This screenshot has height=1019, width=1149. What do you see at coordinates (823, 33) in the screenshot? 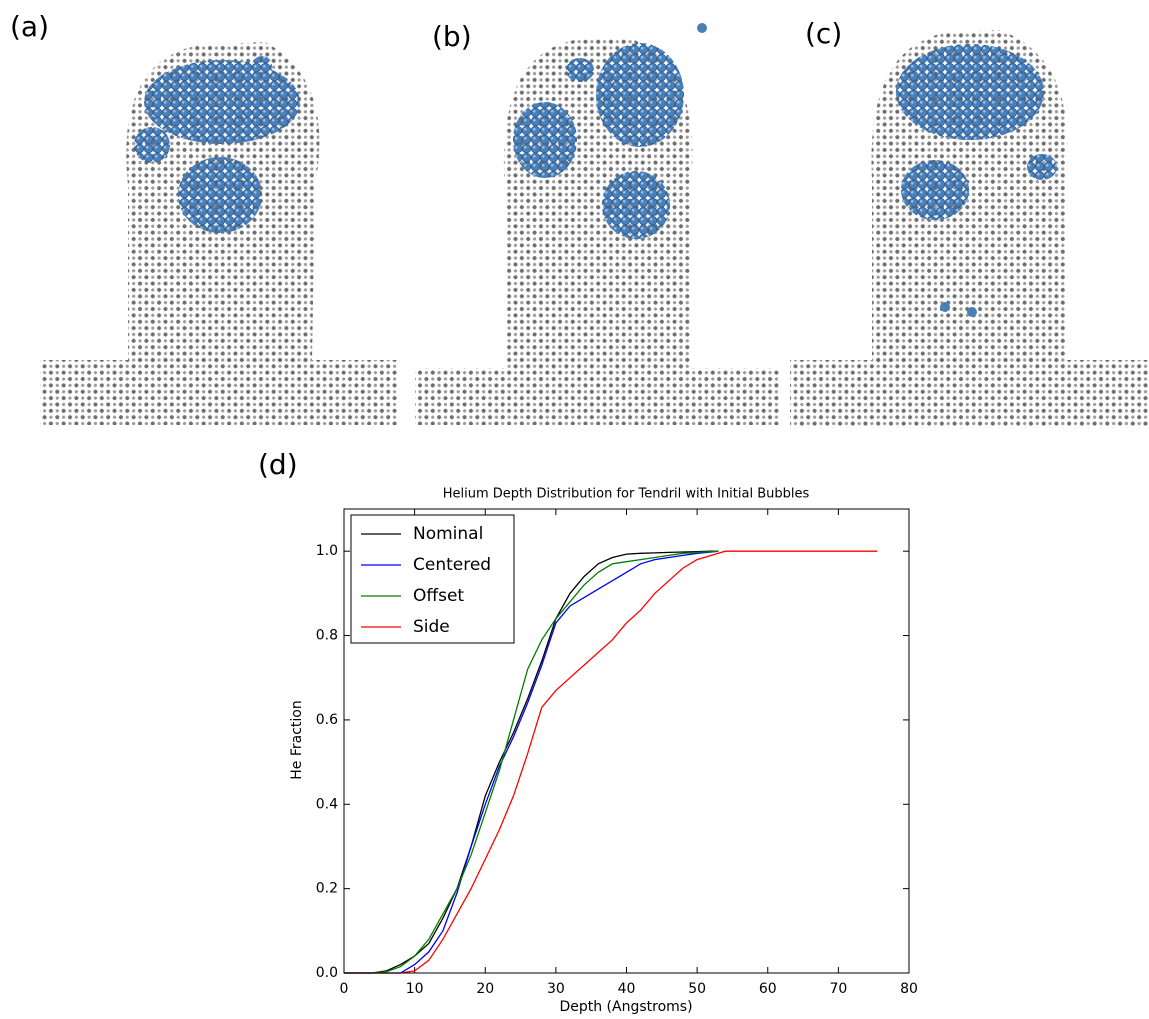
I see `panel-label: (c)` at bounding box center [823, 33].